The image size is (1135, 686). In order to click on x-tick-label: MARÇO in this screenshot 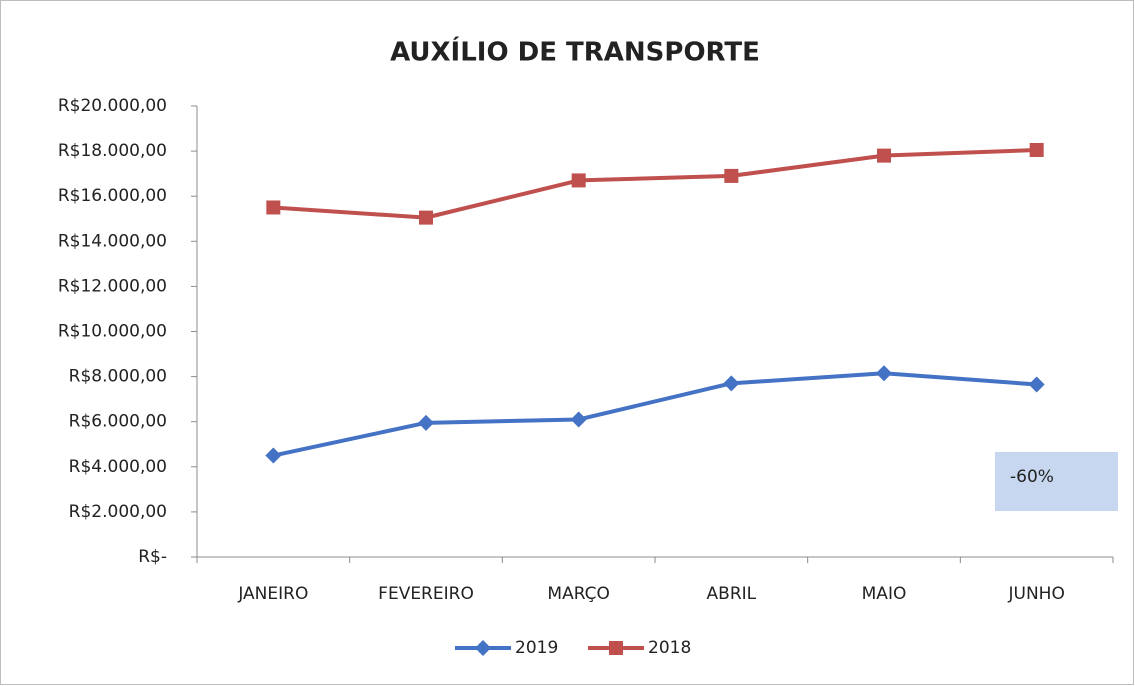, I will do `click(578, 594)`.